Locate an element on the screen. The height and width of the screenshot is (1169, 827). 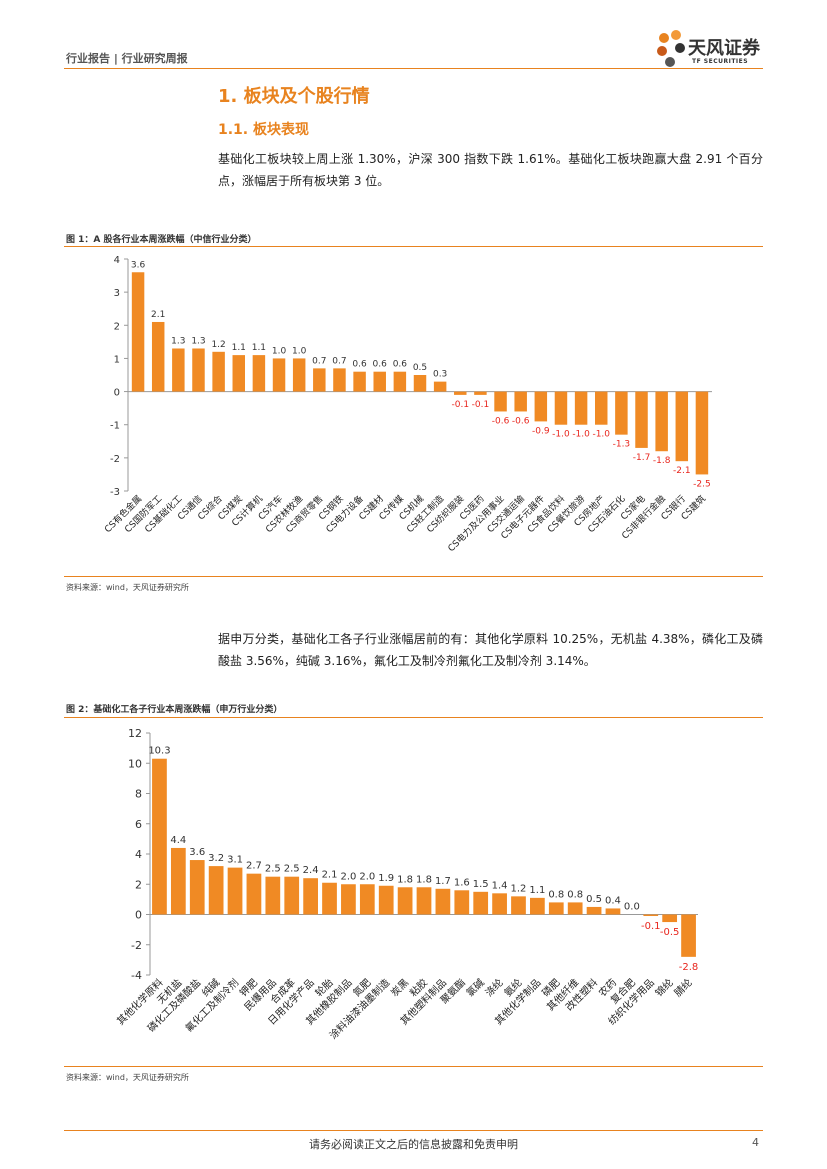
category-label: 炭黑 is located at coordinates (400, 988).